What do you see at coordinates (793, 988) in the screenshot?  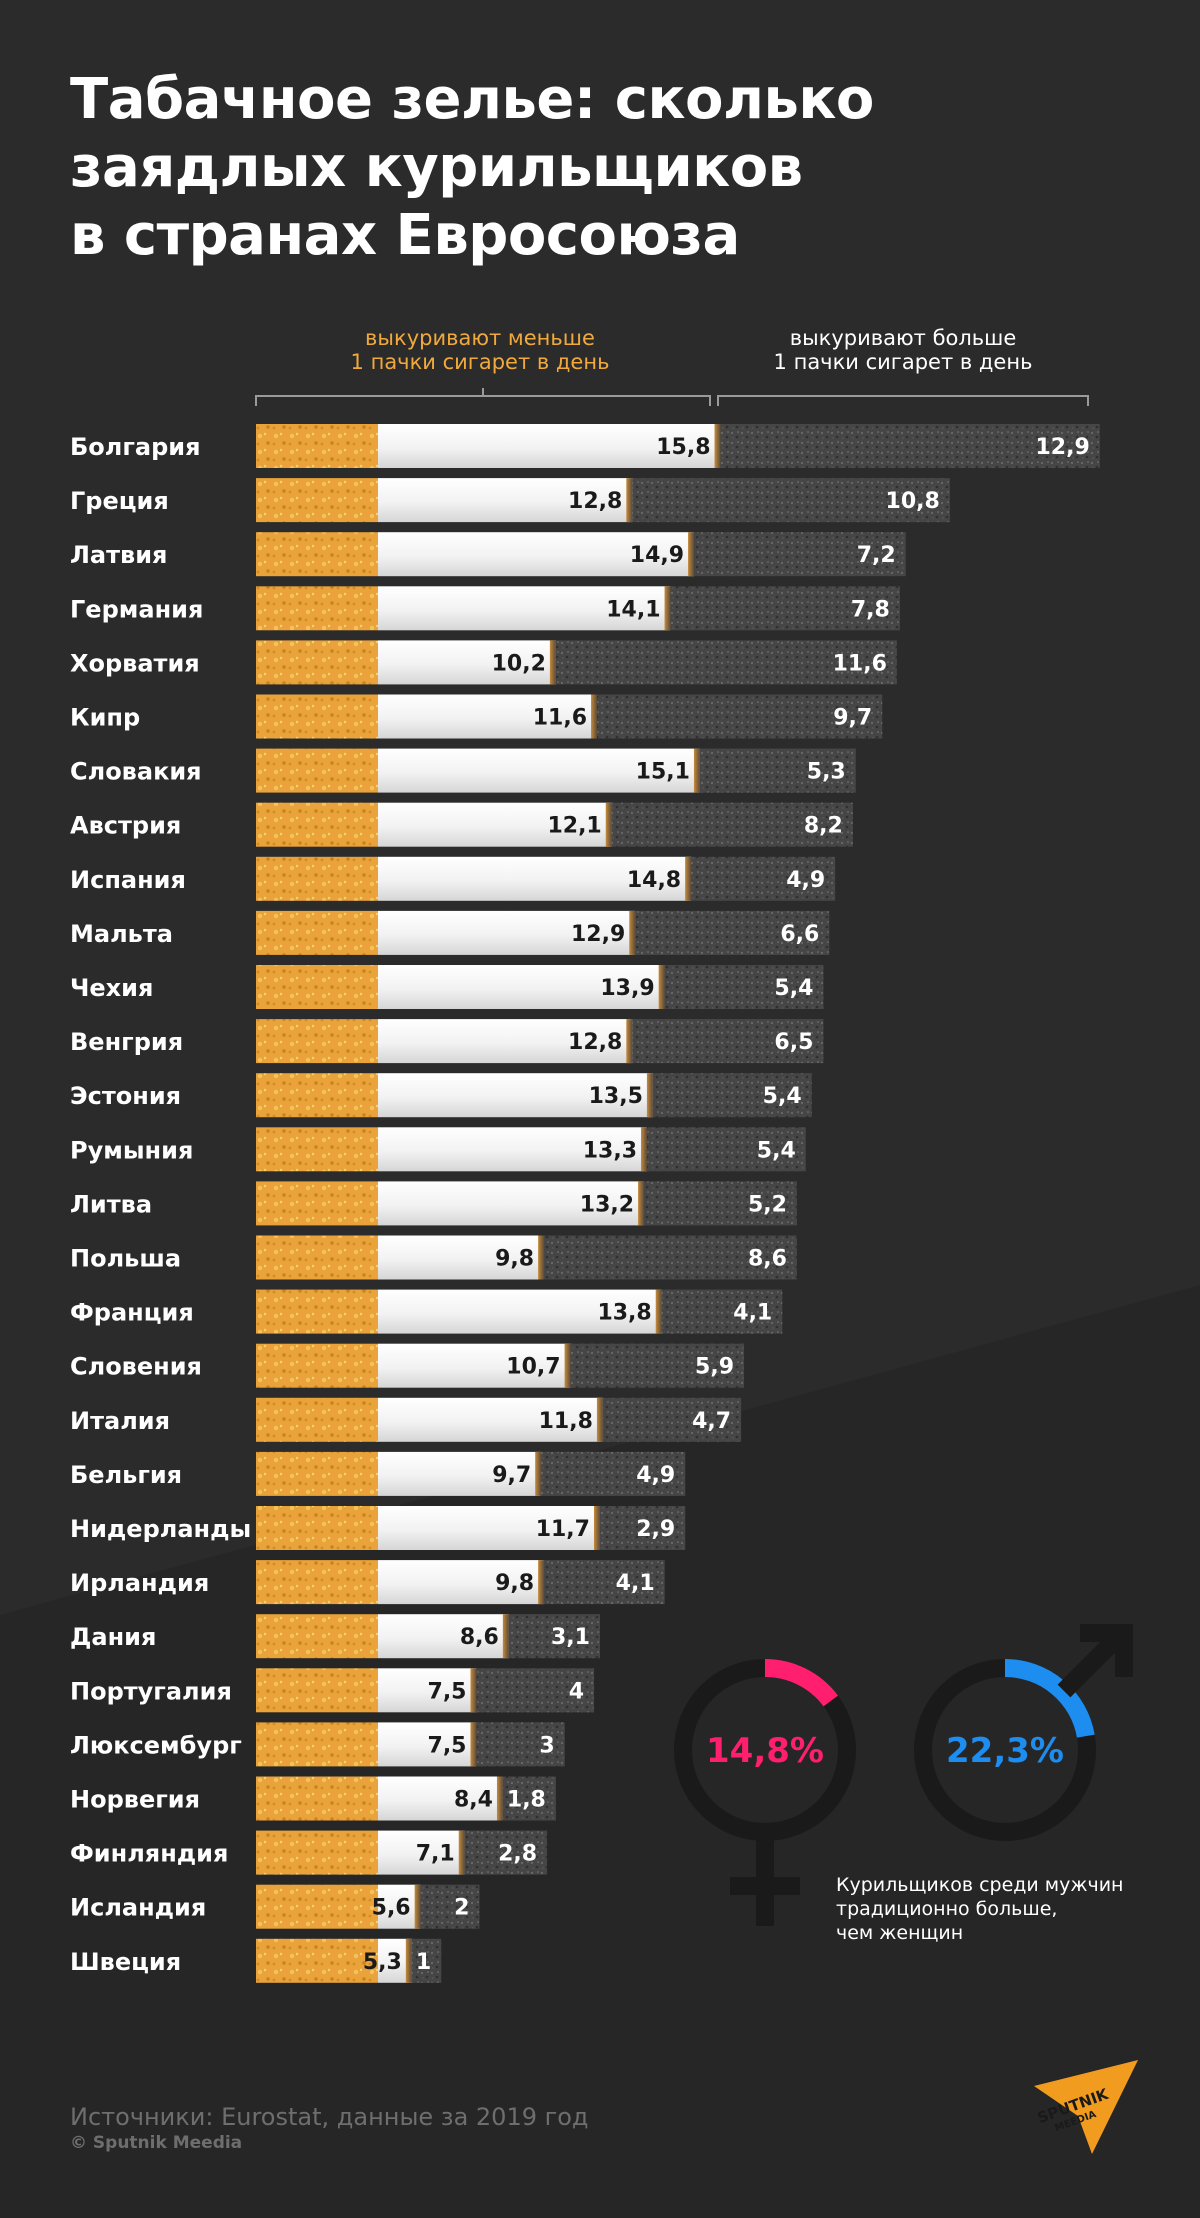 I see `value-label-more: 5,4` at bounding box center [793, 988].